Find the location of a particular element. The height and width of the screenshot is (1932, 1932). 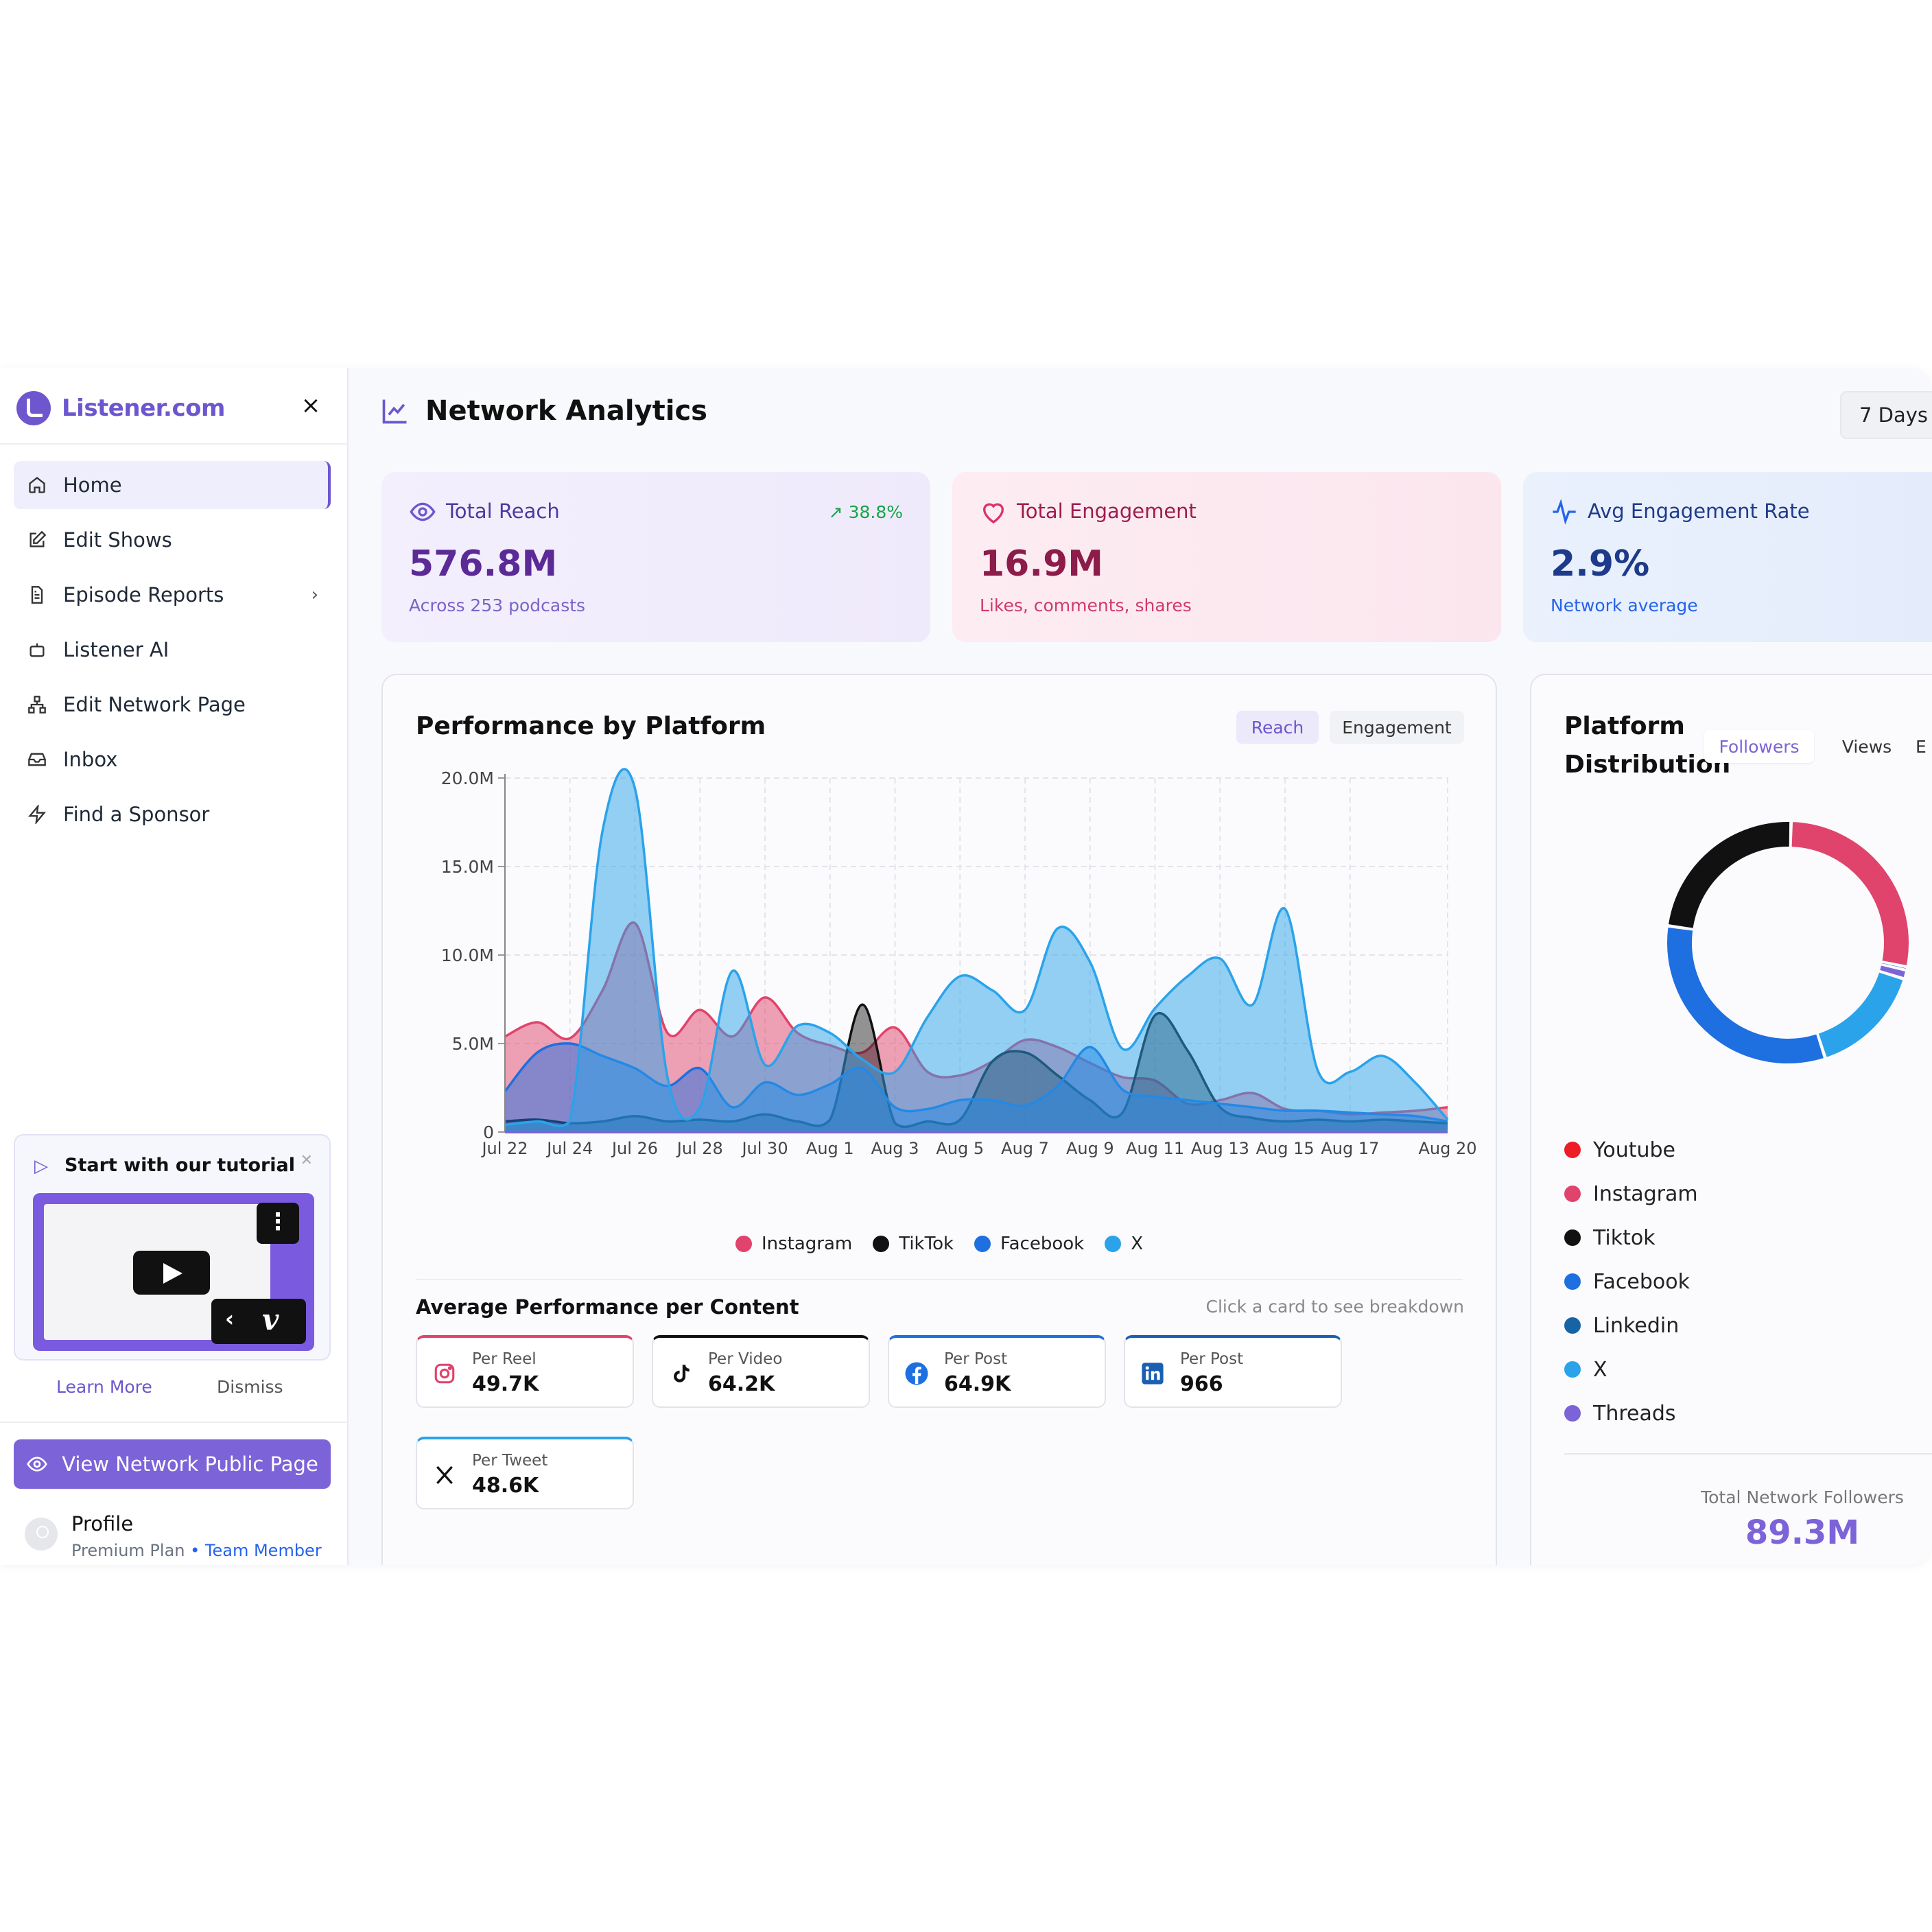

facebook-icon is located at coordinates (916, 1373).